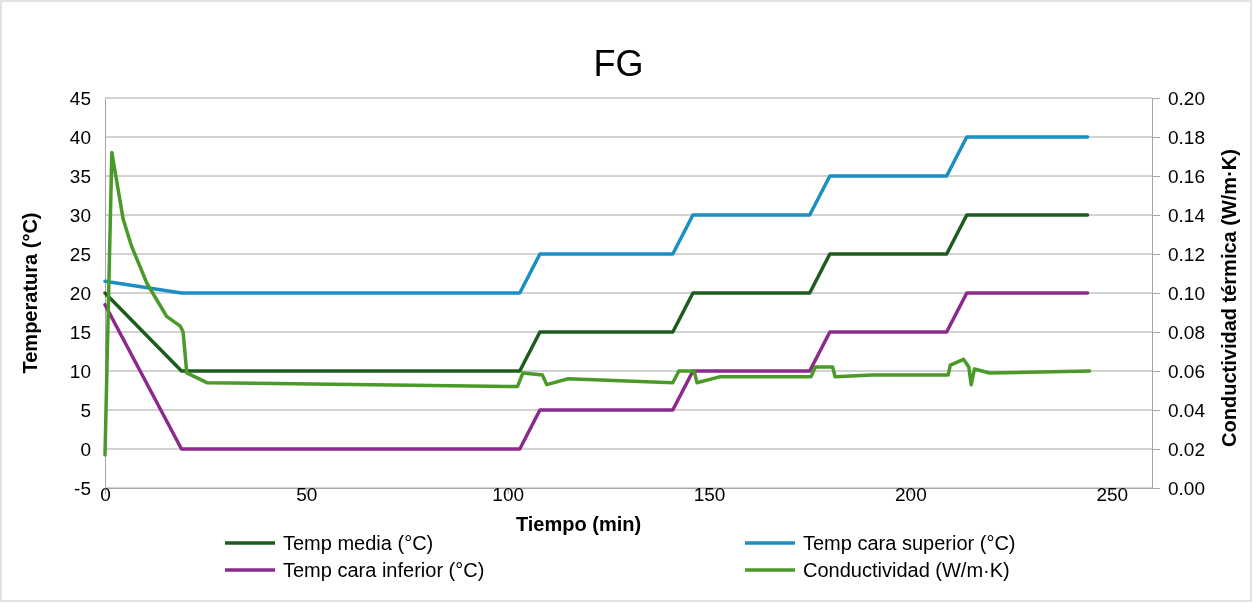  Describe the element at coordinates (85, 410) in the screenshot. I see `y-tick-label: 5` at that location.